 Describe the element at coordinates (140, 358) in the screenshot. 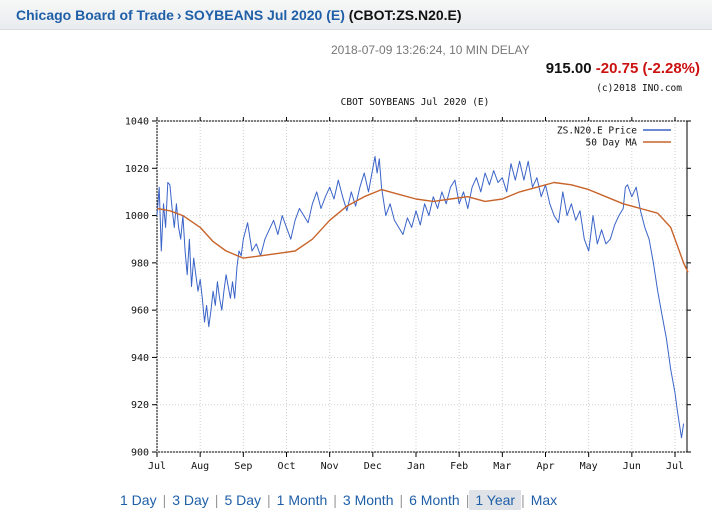

I see `y-tick-label-940: 940` at that location.